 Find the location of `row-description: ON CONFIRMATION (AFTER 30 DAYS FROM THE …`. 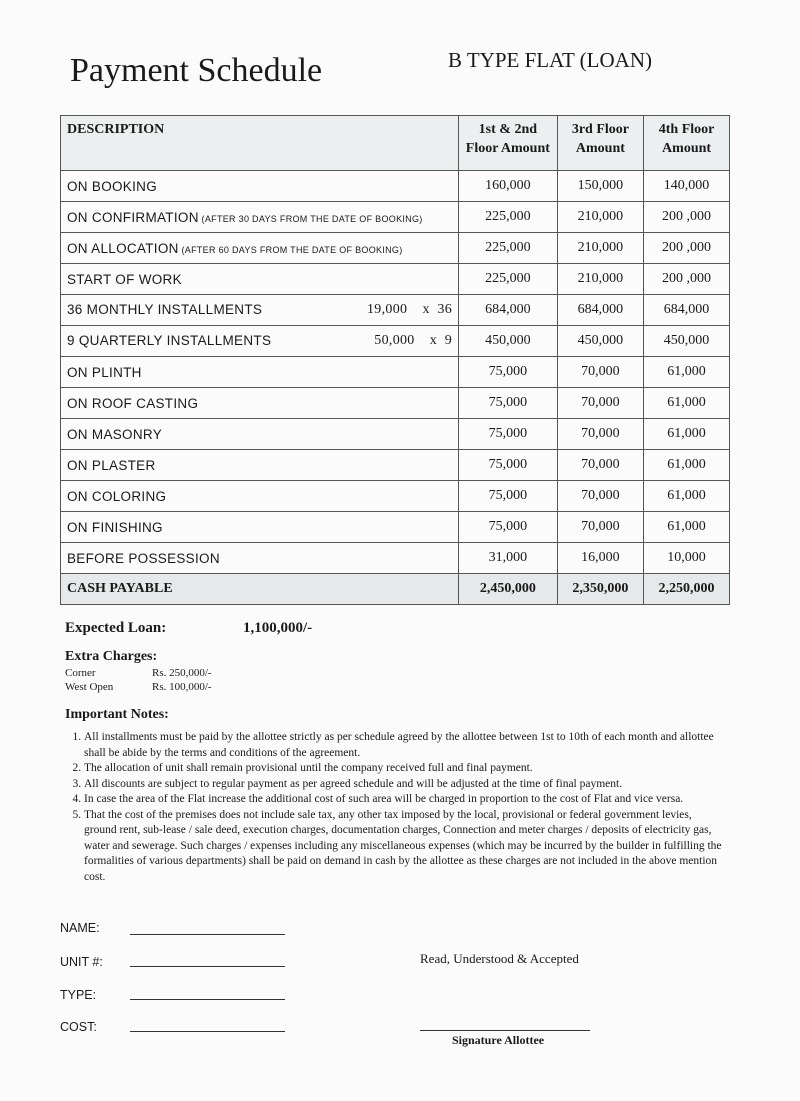

row-description: ON CONFIRMATION (AFTER 30 DAYS FROM THE … is located at coordinates (259, 217).